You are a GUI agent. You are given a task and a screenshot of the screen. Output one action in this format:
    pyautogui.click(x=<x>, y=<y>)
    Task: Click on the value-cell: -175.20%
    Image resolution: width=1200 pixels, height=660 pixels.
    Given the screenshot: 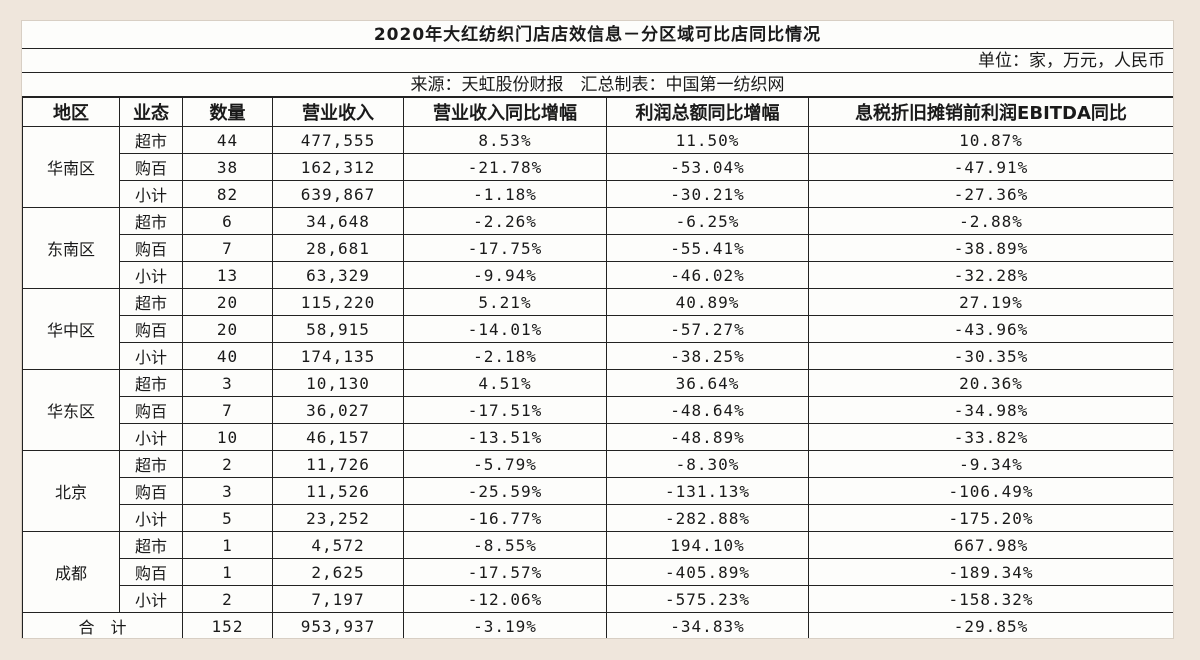 What is the action you would take?
    pyautogui.click(x=990, y=518)
    